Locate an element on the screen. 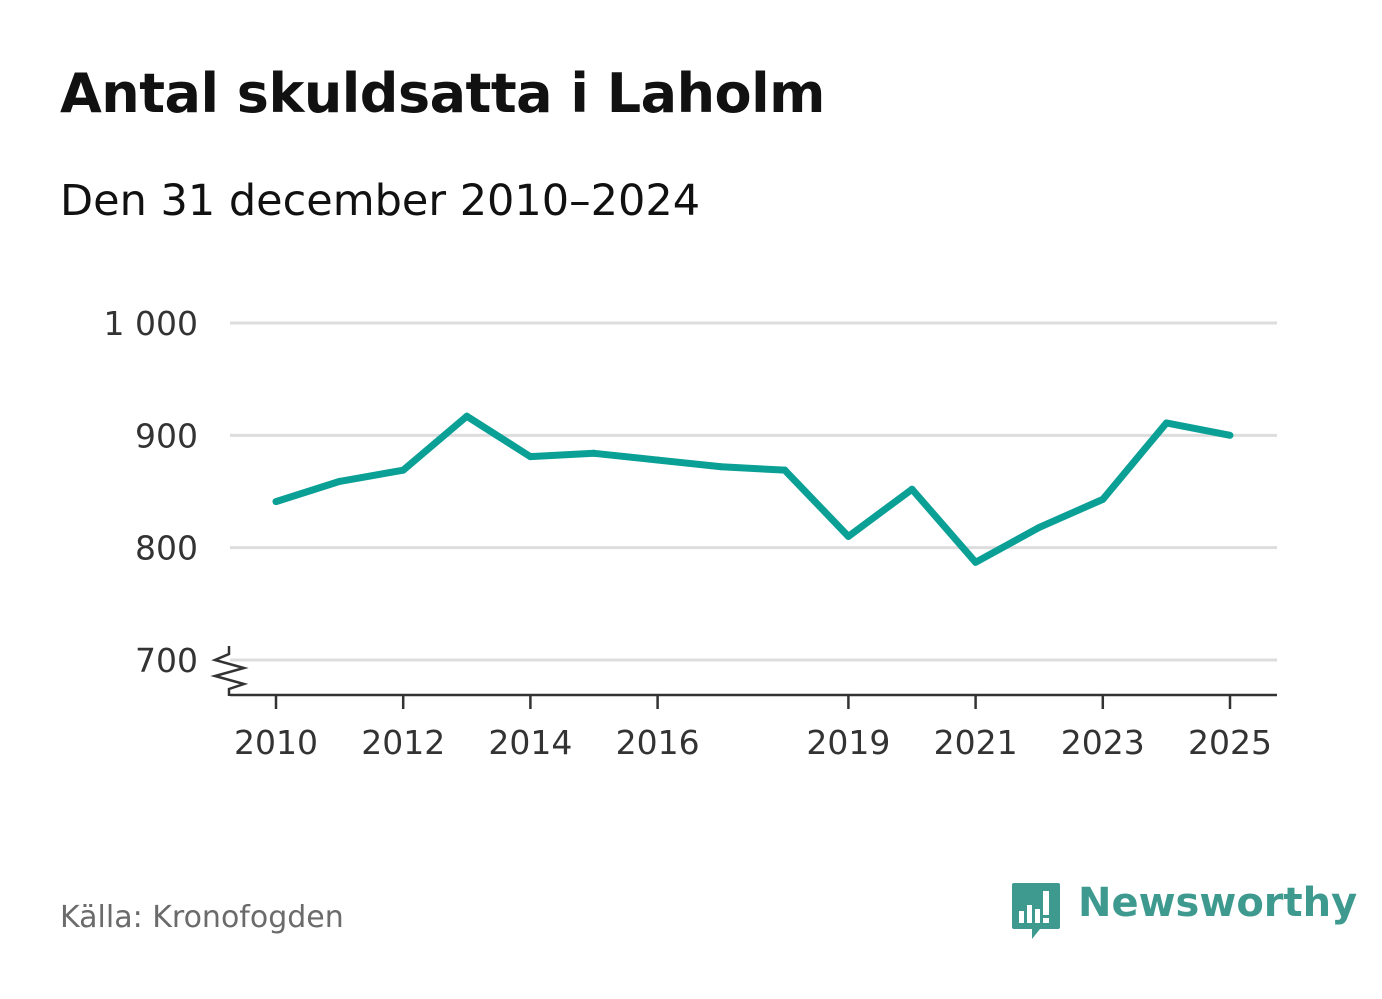  newsworthy-logo-icon is located at coordinates (1036, 911).